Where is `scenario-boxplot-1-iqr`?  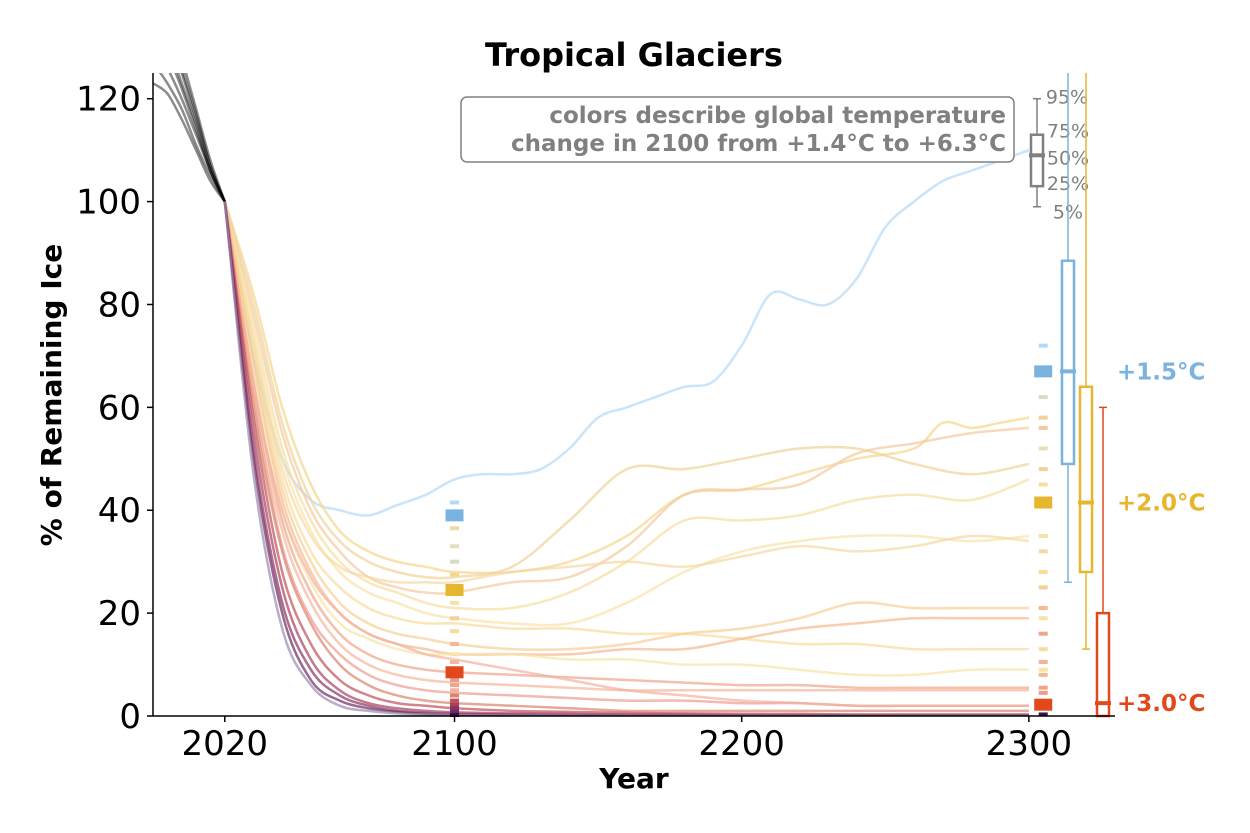
scenario-boxplot-1-iqr is located at coordinates (1086, 479).